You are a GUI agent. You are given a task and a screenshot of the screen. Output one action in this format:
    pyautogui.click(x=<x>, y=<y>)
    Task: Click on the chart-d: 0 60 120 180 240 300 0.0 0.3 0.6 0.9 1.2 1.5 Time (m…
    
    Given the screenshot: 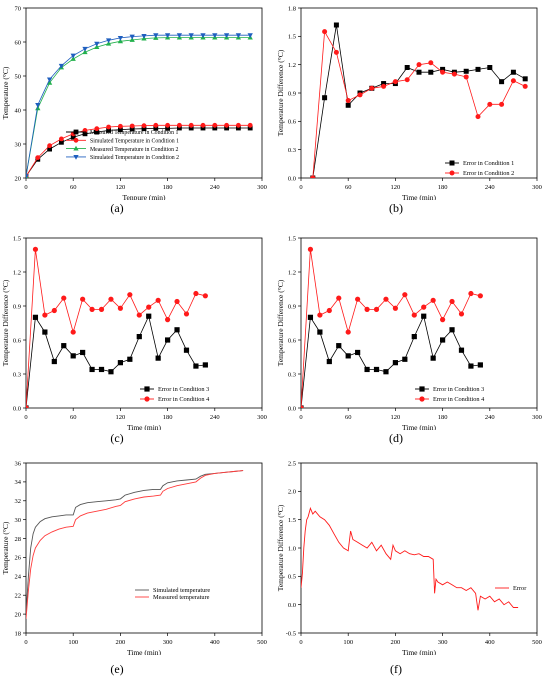 What is the action you would take?
    pyautogui.click(x=409, y=332)
    